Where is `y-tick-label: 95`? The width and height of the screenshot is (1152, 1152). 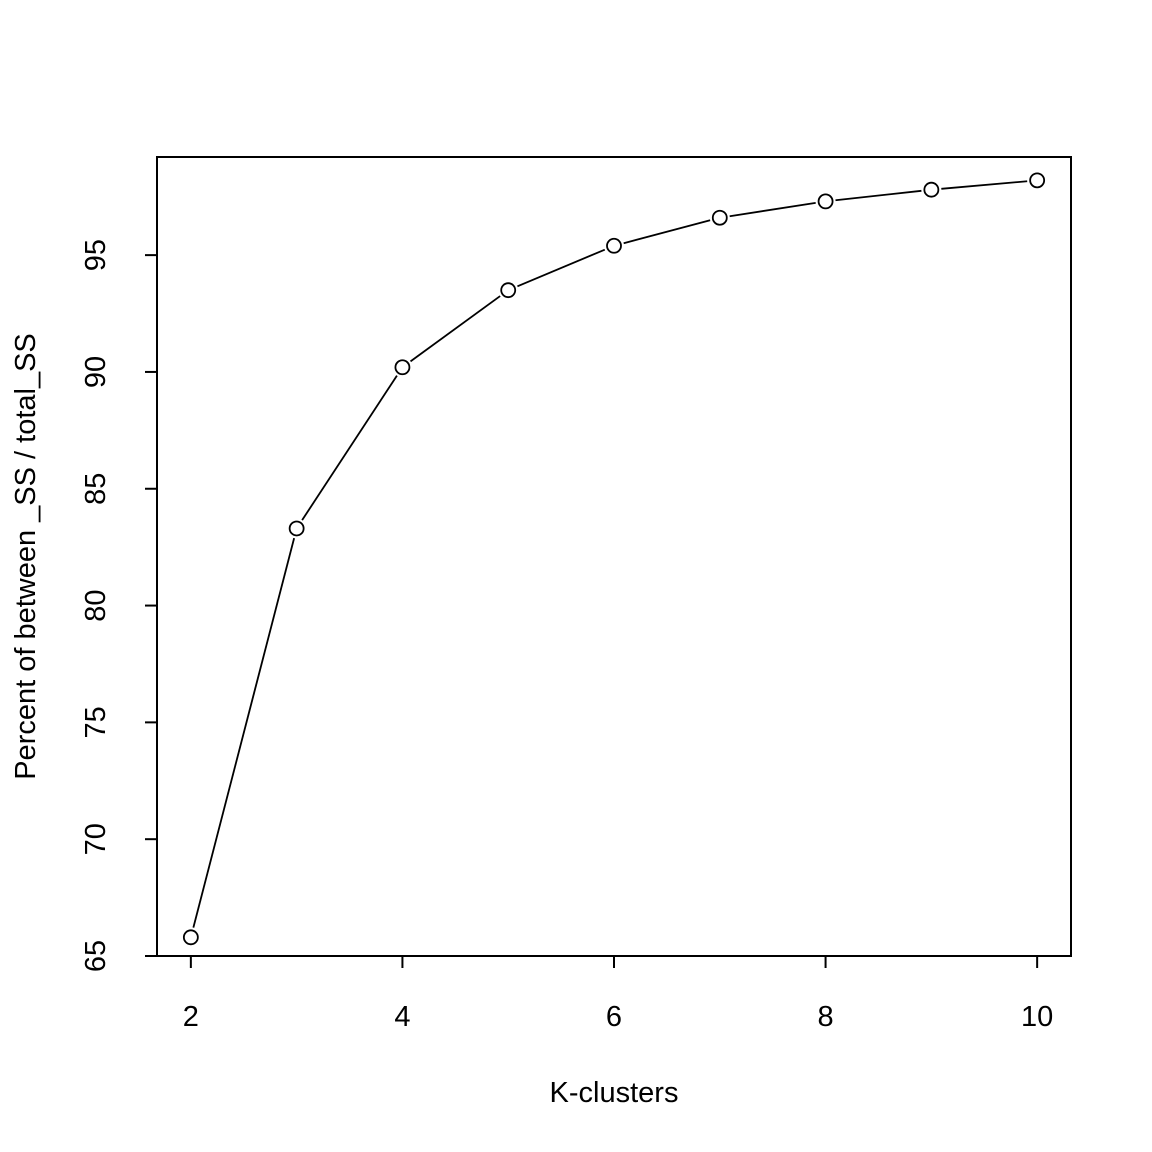
y-tick-label: 95 is located at coordinates (96, 255).